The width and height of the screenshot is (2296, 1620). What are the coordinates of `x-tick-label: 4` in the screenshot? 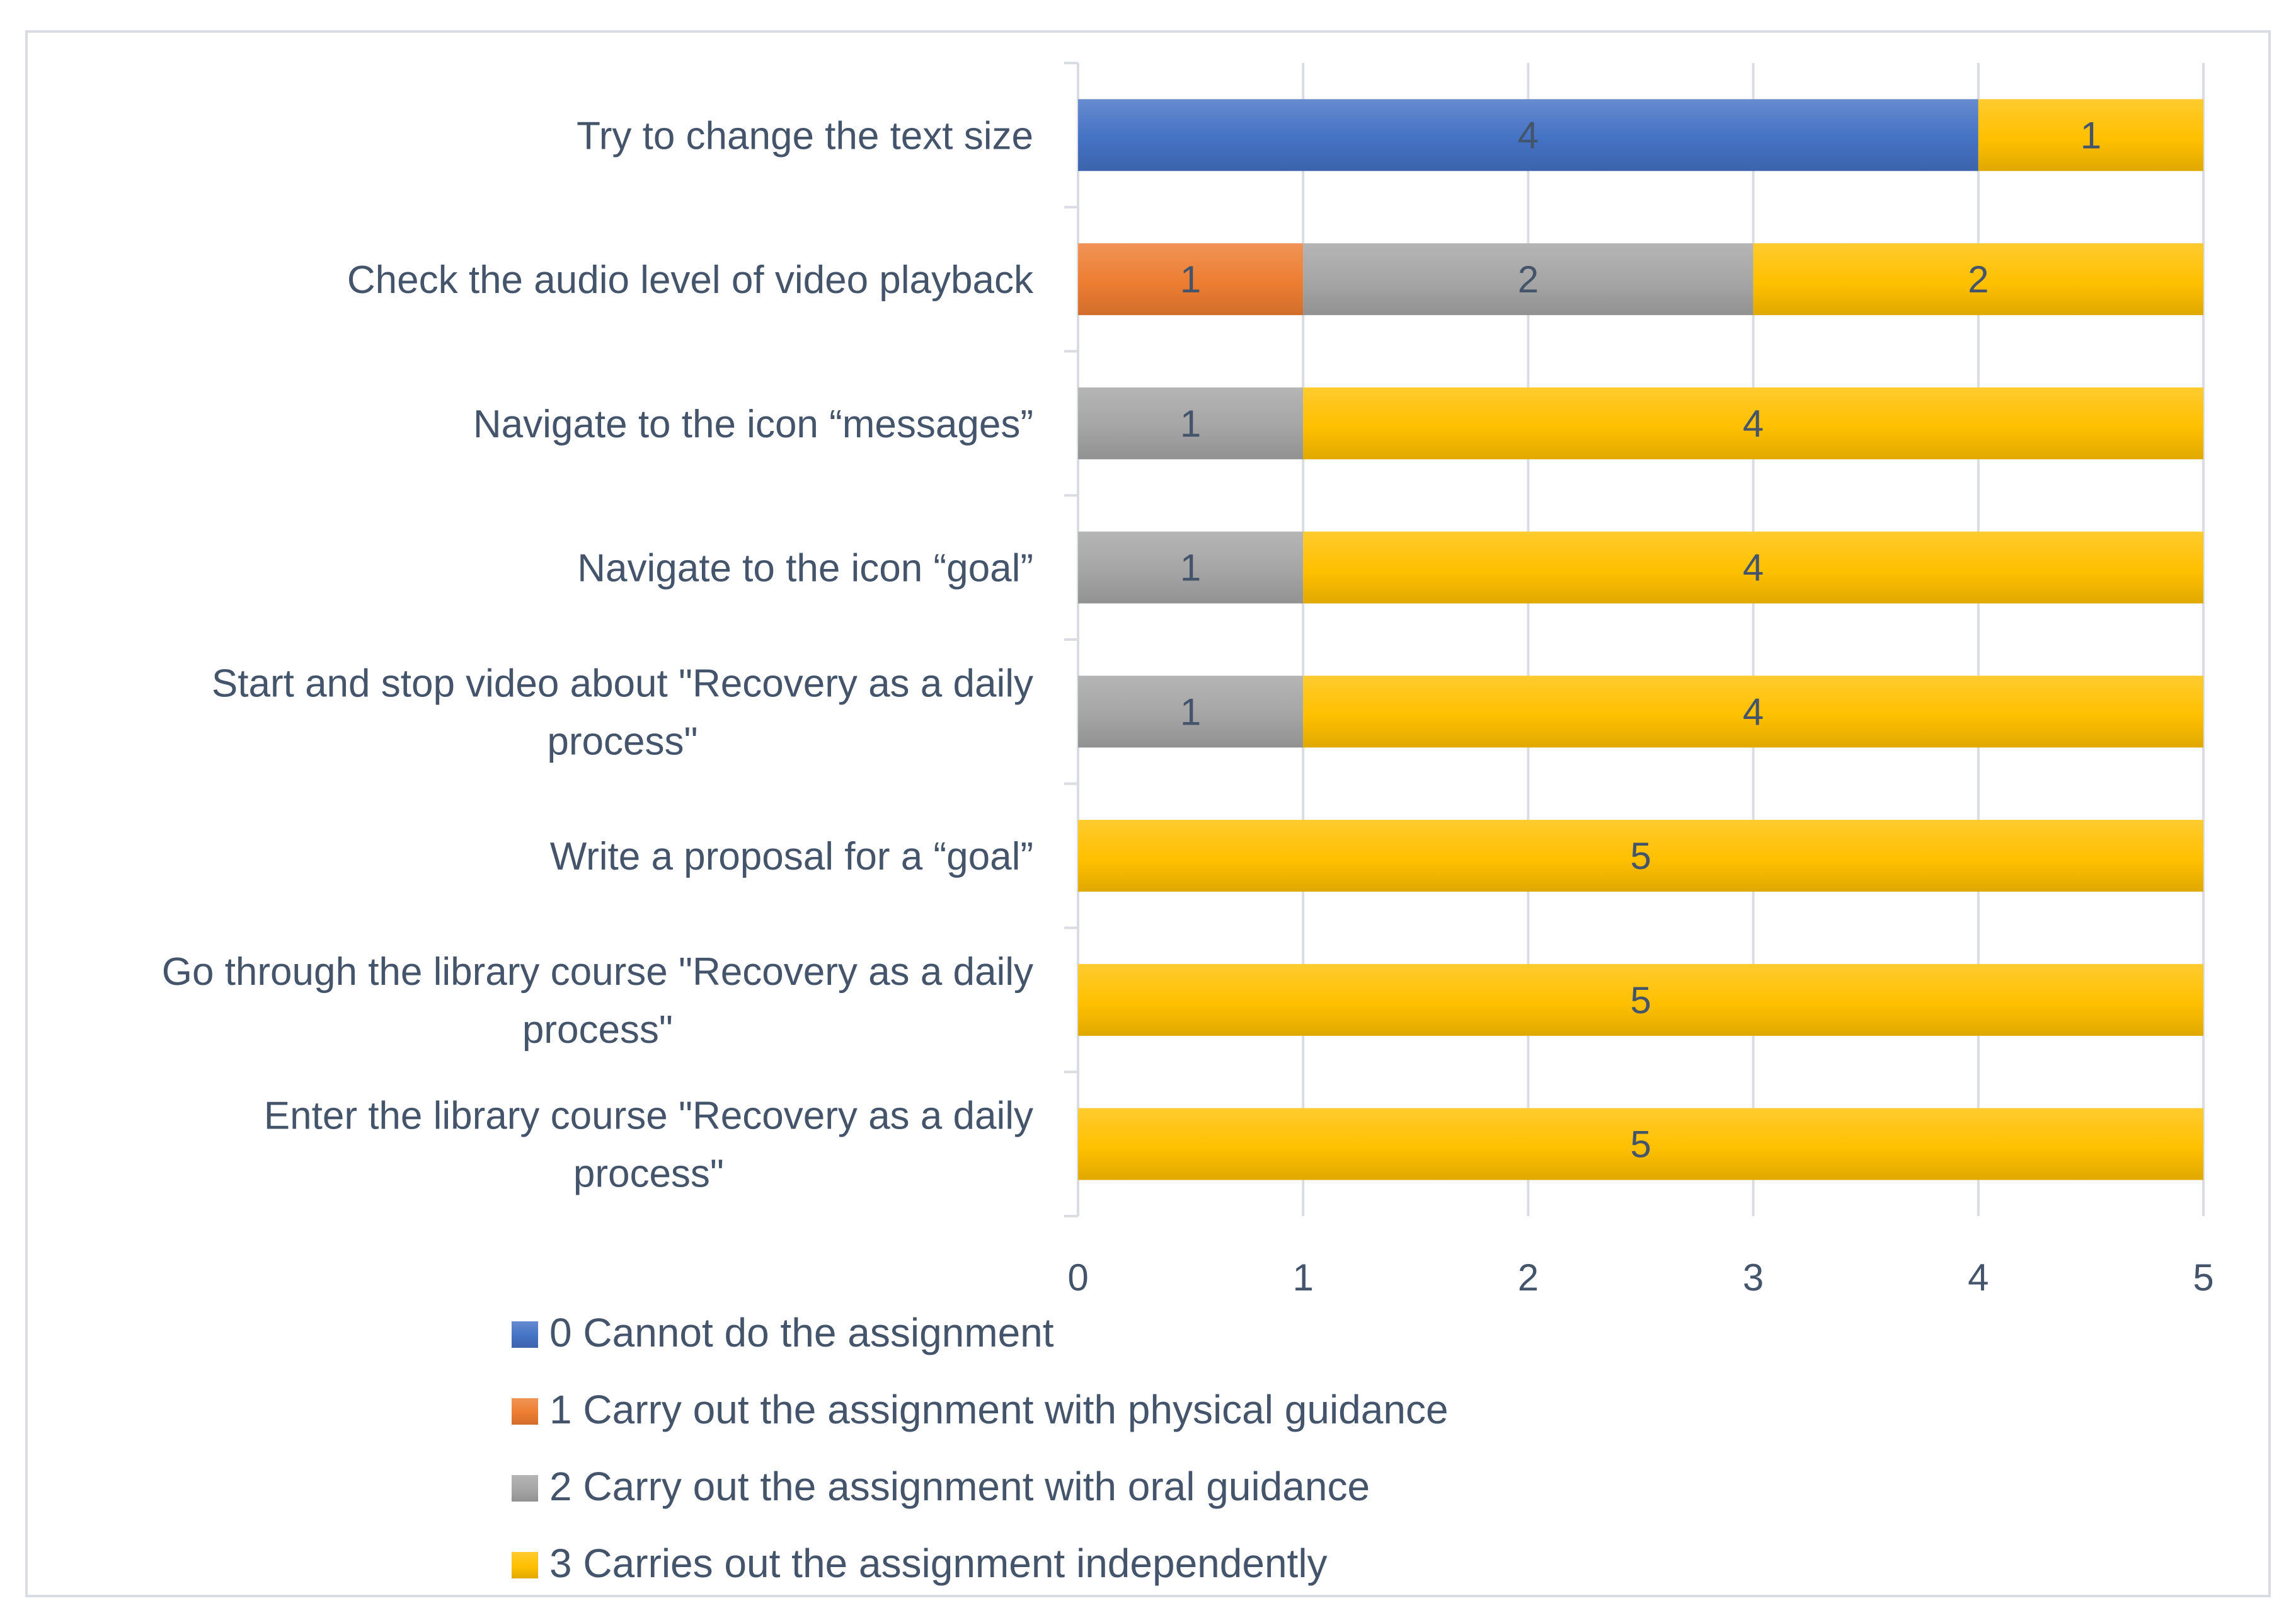 It's located at (1978, 1277).